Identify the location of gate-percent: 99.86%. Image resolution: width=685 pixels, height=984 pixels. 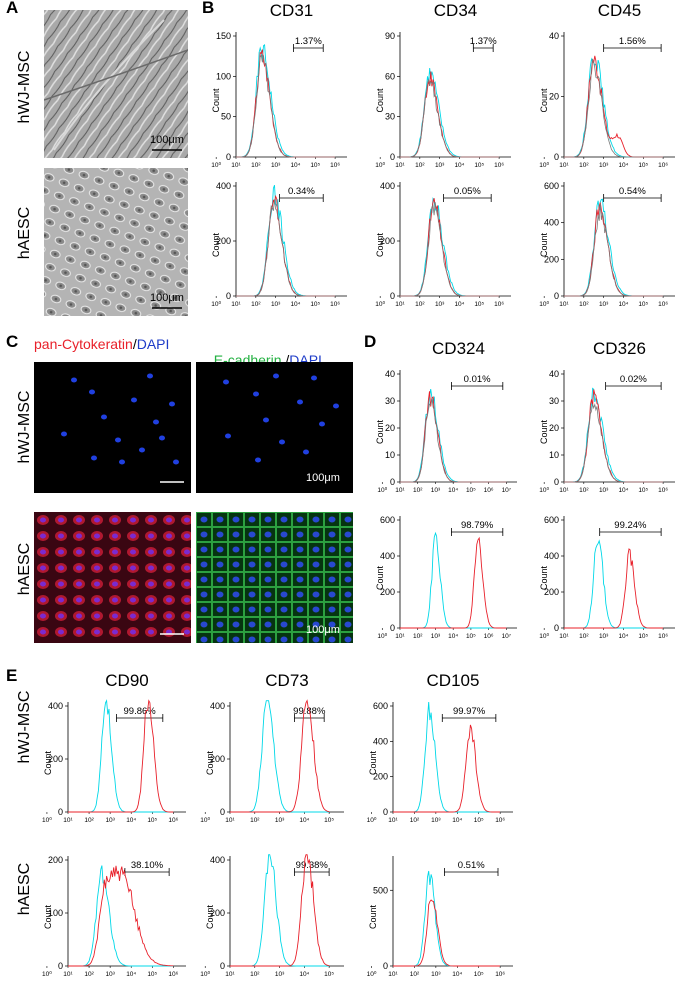
(140, 711).